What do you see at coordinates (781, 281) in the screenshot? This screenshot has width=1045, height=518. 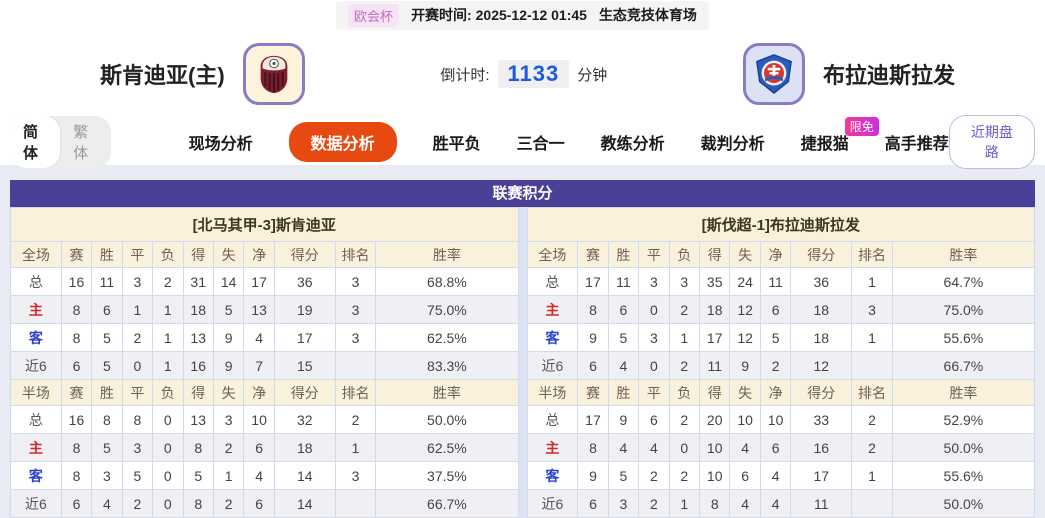 I see `stats-row: 总 17 11 3 3 35 24 11 36 1 64.7%` at bounding box center [781, 281].